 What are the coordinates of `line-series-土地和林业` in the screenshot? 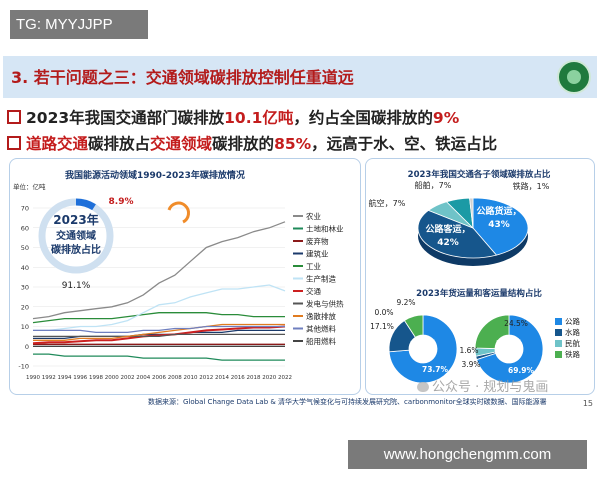 It's located at (159, 357).